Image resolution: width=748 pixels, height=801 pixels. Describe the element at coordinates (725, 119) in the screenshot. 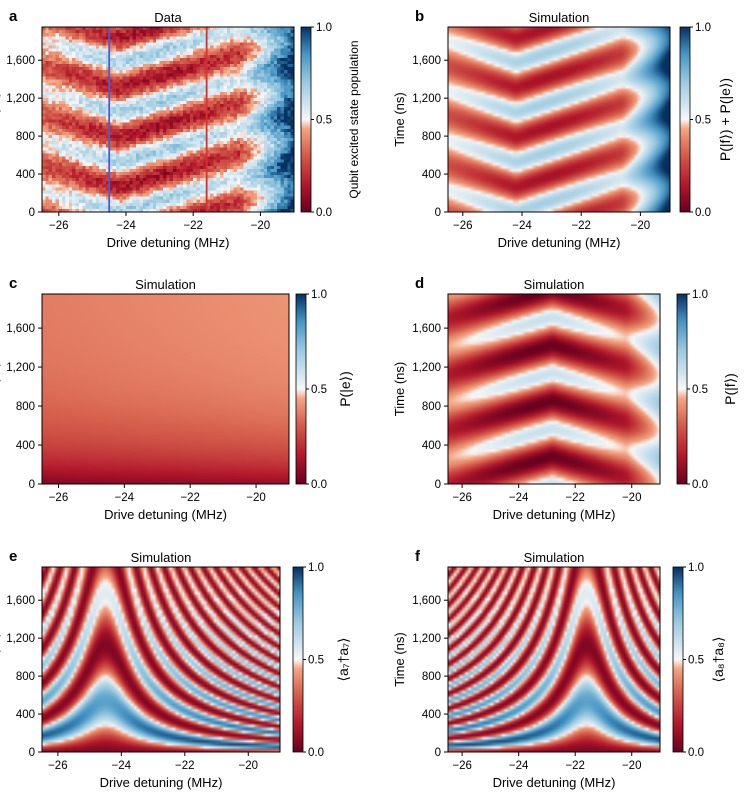

I see `colorbar-label: P(|f⟩) + P(|e⟩)` at that location.